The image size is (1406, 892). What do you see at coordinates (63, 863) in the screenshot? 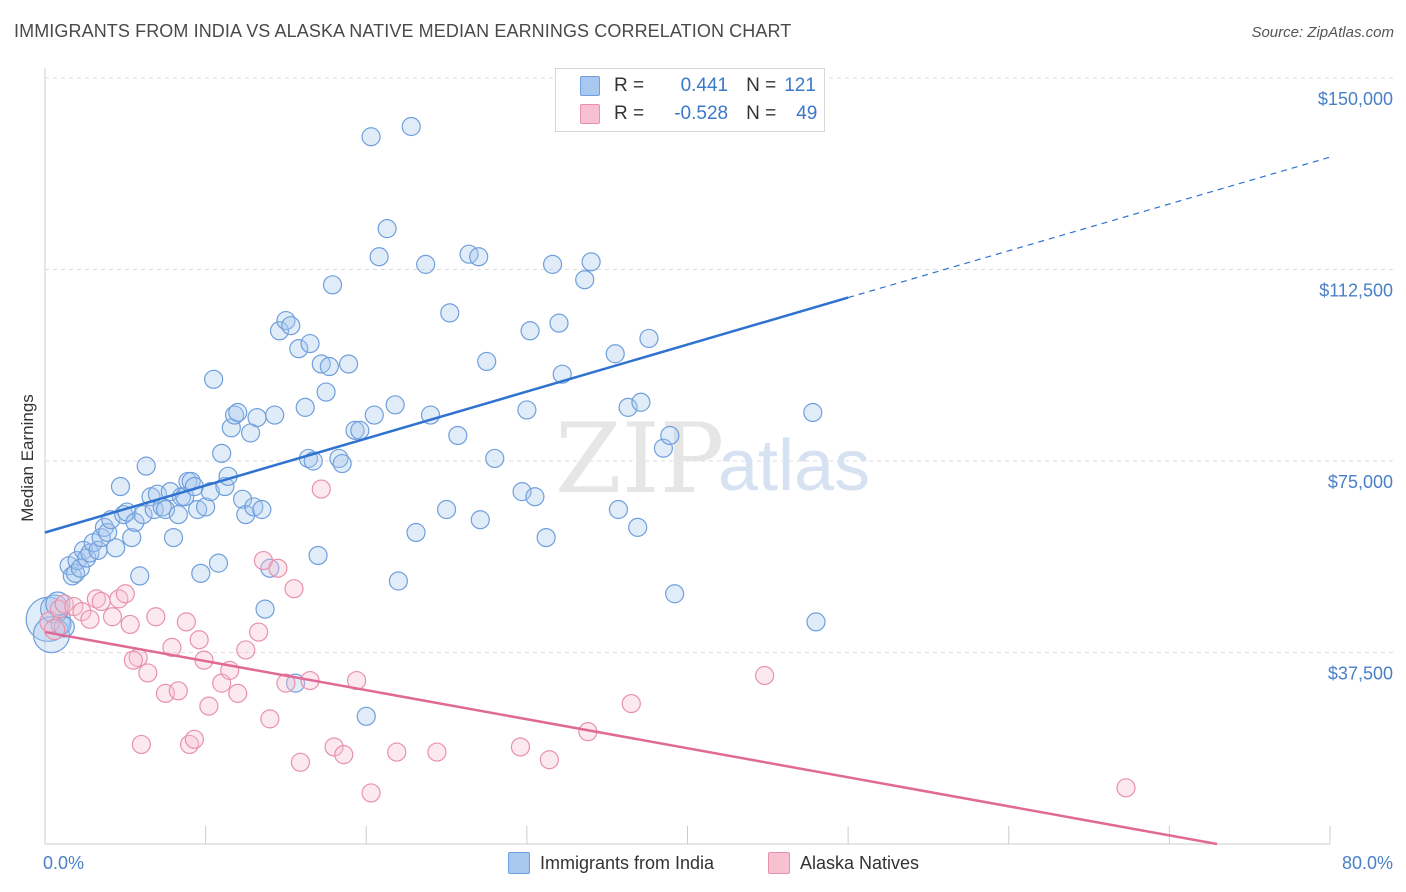
I see `x-tick-label-left: 0.0%` at bounding box center [63, 863].